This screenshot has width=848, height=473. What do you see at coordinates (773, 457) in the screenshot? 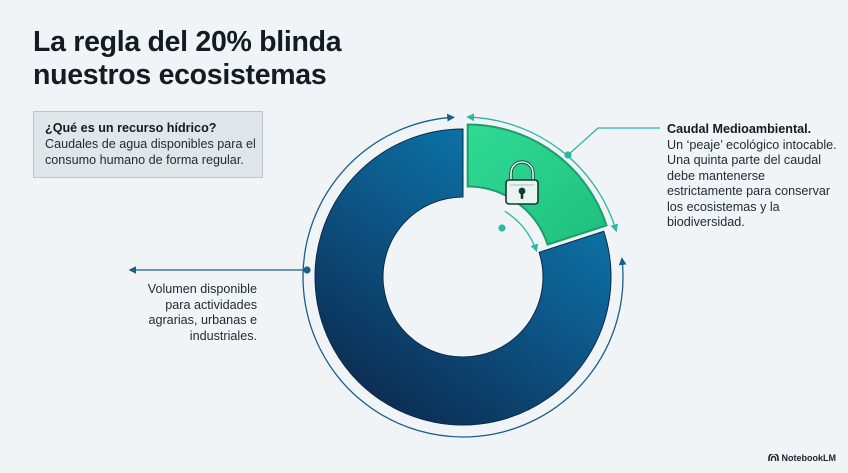
I see `notebooklm-logo-icon` at bounding box center [773, 457].